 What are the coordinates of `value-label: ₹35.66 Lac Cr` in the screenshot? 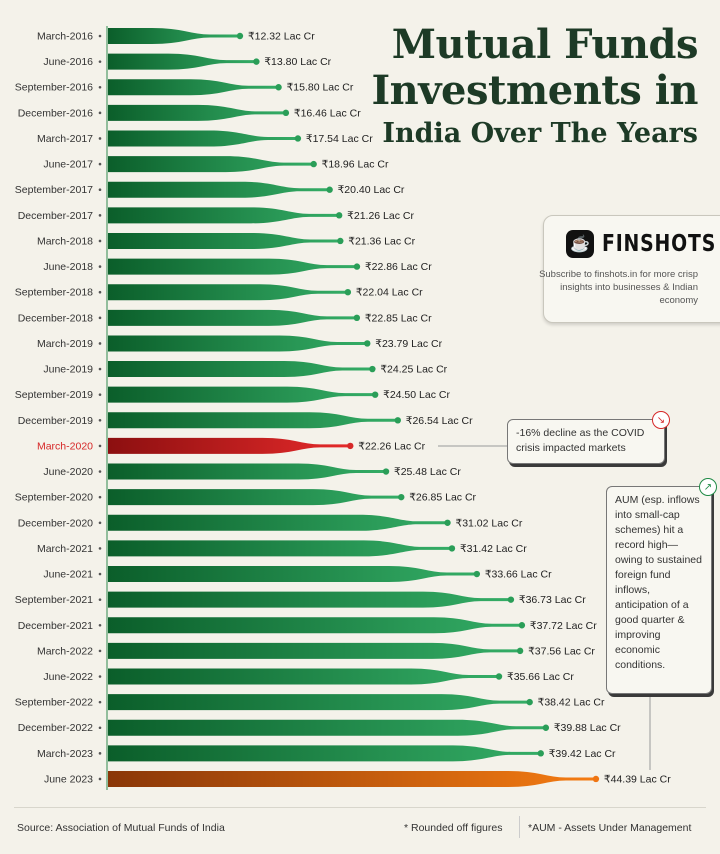 It's located at (540, 677).